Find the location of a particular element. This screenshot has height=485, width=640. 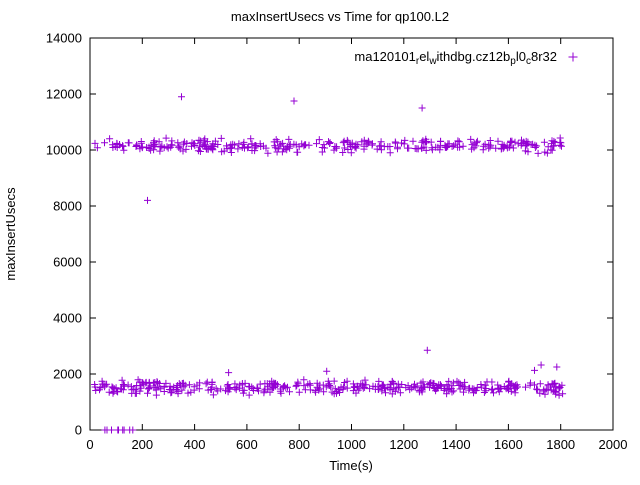

x-tick-label: 200 is located at coordinates (142, 444).